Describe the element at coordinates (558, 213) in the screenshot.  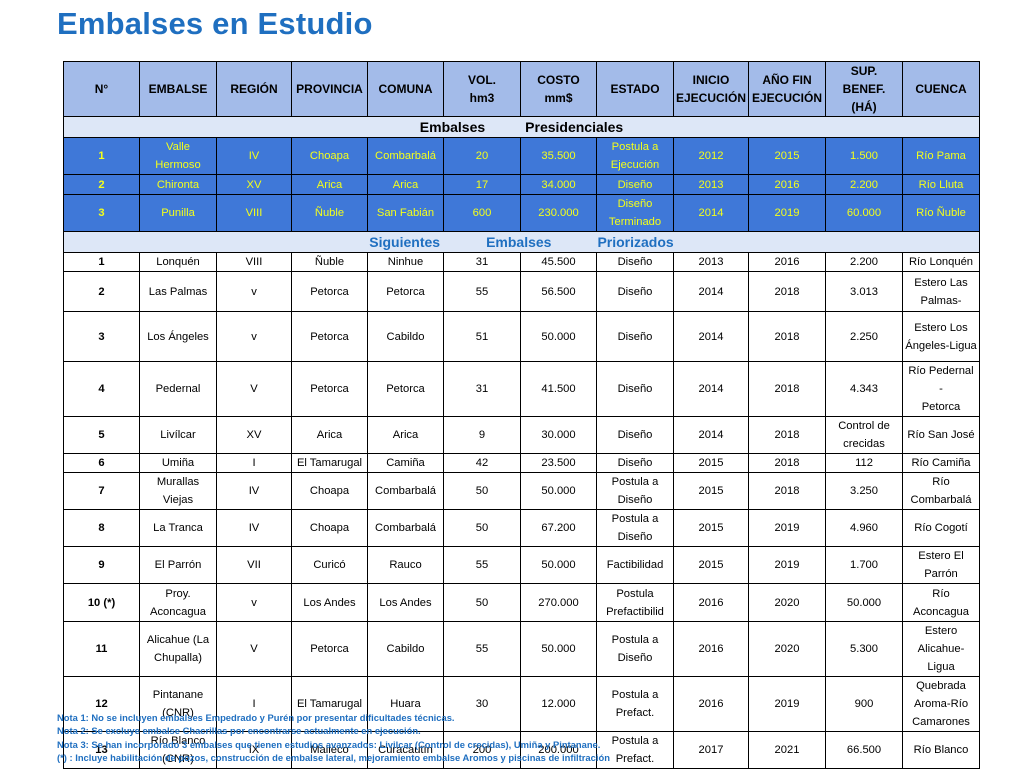
I see `cell-costo: 230.000` at that location.